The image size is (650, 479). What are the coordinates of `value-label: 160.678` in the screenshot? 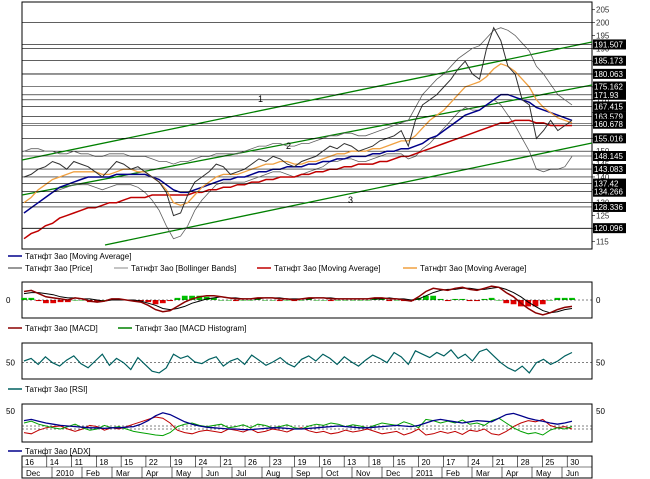 It's located at (608, 124).